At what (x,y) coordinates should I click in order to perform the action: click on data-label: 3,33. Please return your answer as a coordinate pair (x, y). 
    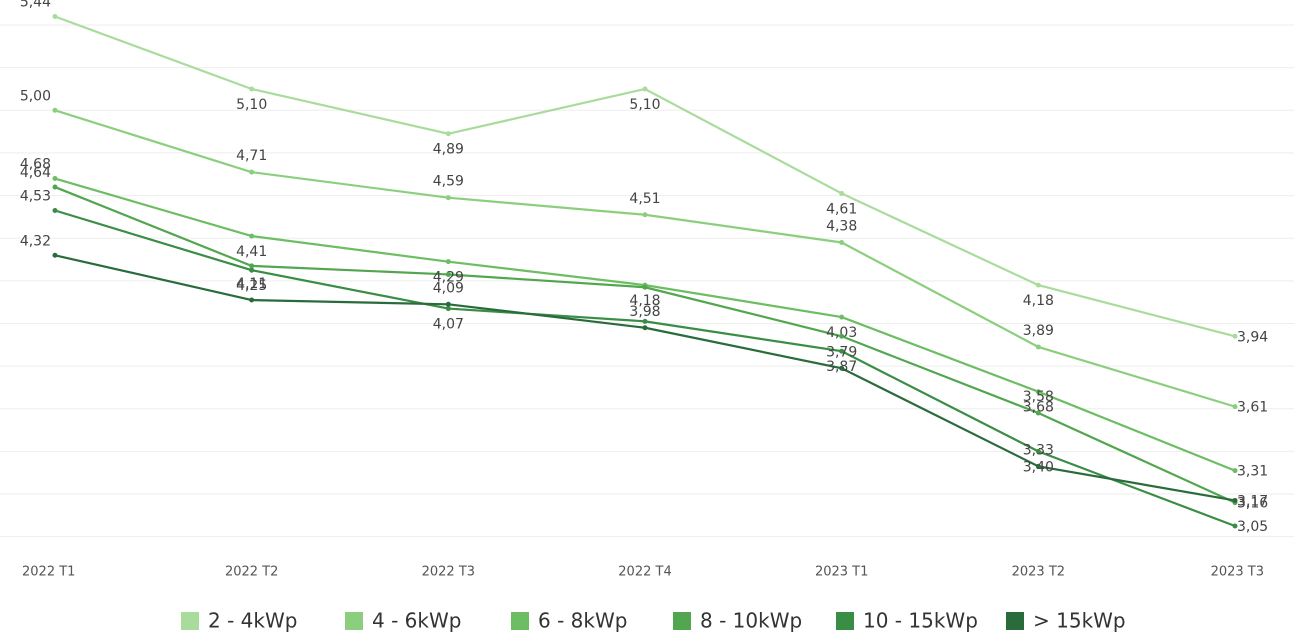
    Looking at the image, I should click on (1038, 450).